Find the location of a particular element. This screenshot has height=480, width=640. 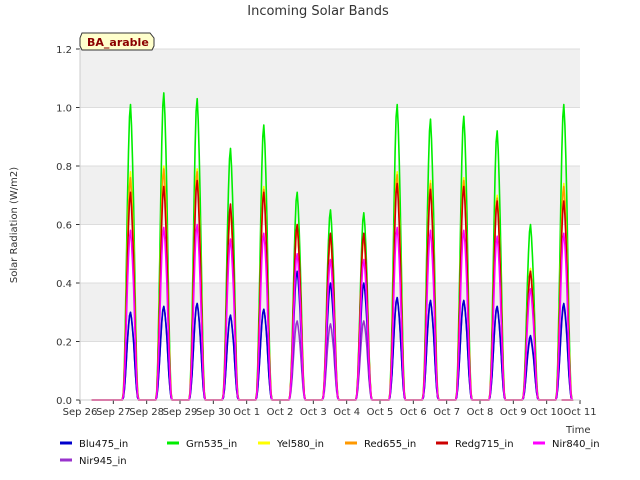

x-tick-label: Sep 29 is located at coordinates (180, 412).